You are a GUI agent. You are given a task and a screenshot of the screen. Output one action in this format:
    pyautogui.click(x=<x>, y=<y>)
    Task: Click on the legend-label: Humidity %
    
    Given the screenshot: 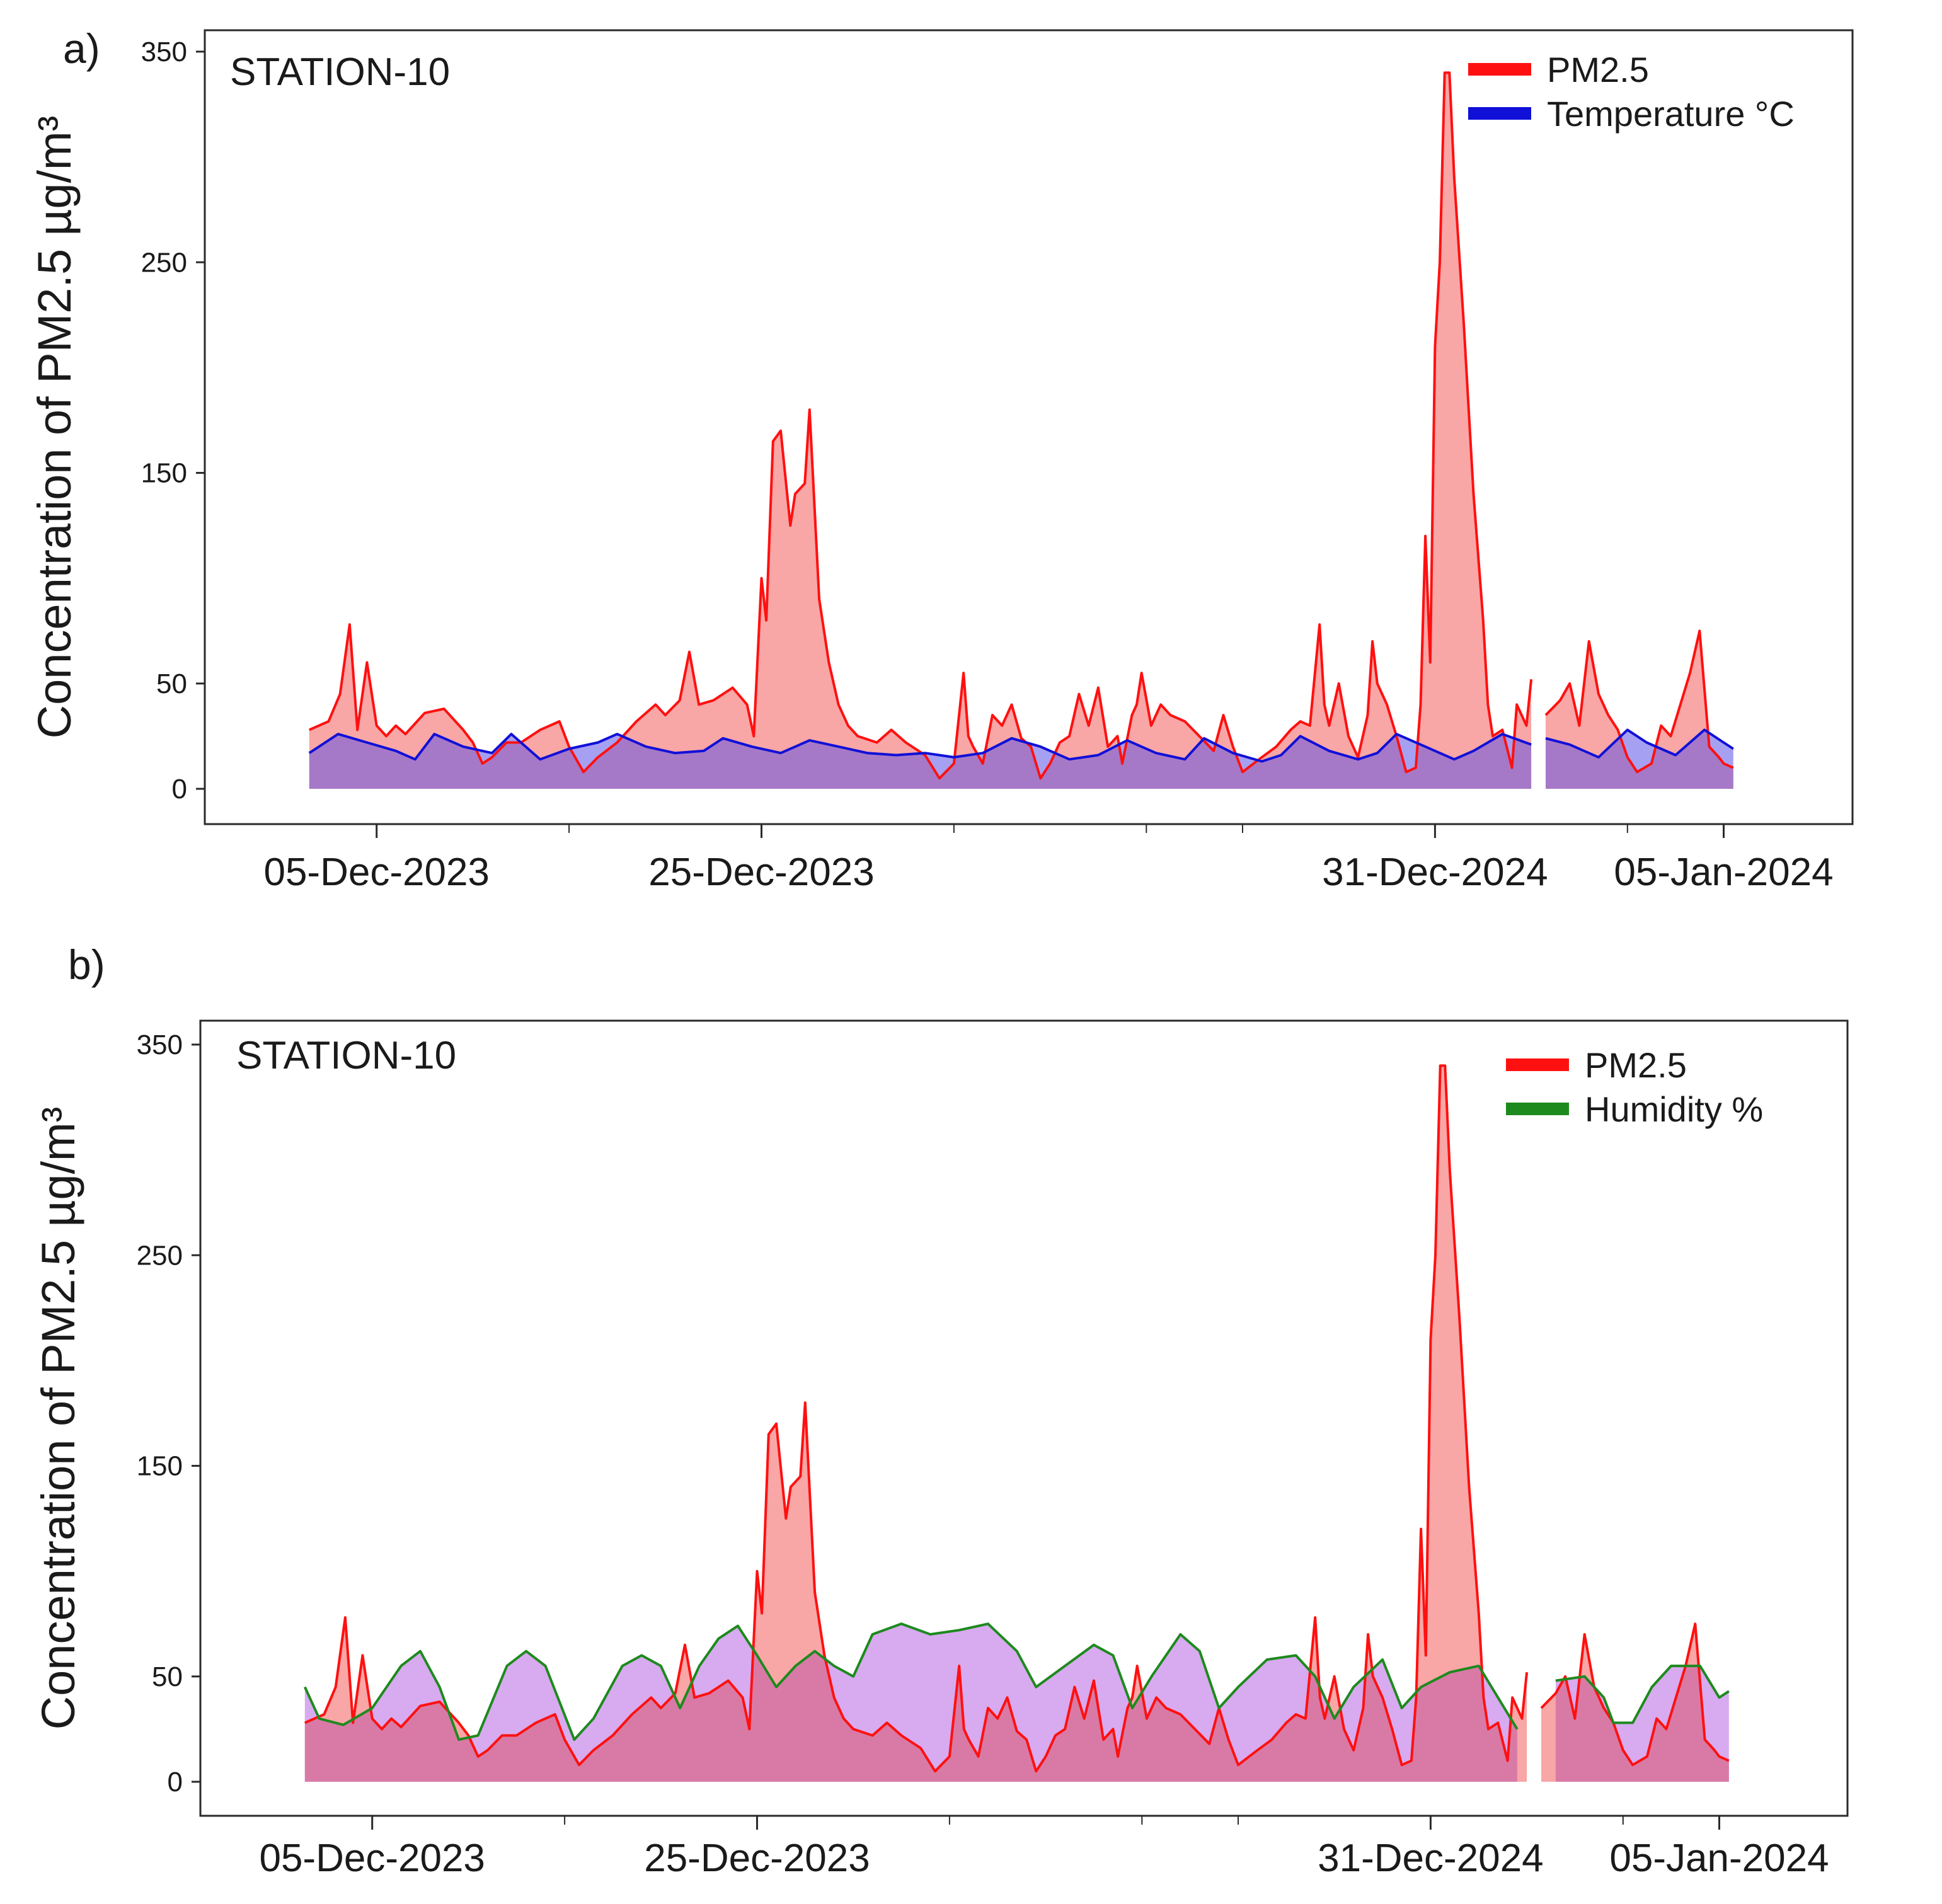 What is the action you would take?
    pyautogui.click(x=1674, y=1109)
    